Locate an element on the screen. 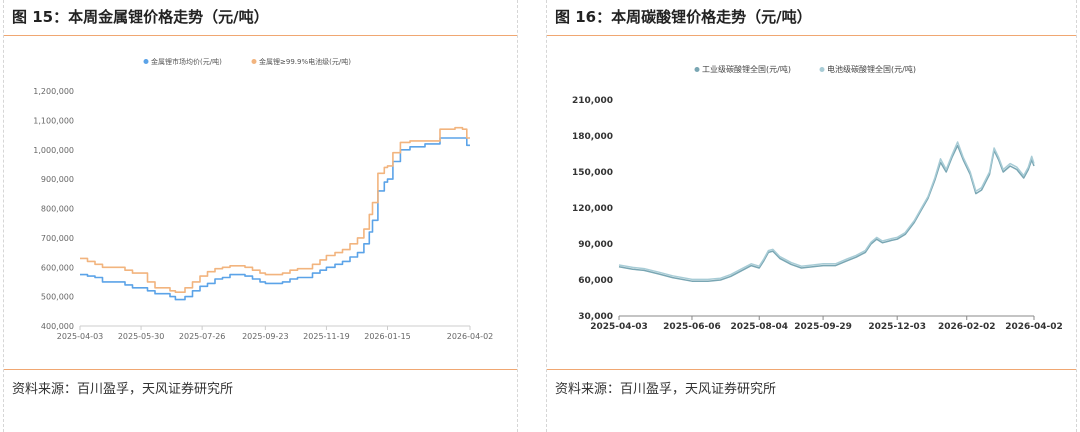 The image size is (1080, 432). x-tick-label: 2025-08-04 is located at coordinates (759, 327).